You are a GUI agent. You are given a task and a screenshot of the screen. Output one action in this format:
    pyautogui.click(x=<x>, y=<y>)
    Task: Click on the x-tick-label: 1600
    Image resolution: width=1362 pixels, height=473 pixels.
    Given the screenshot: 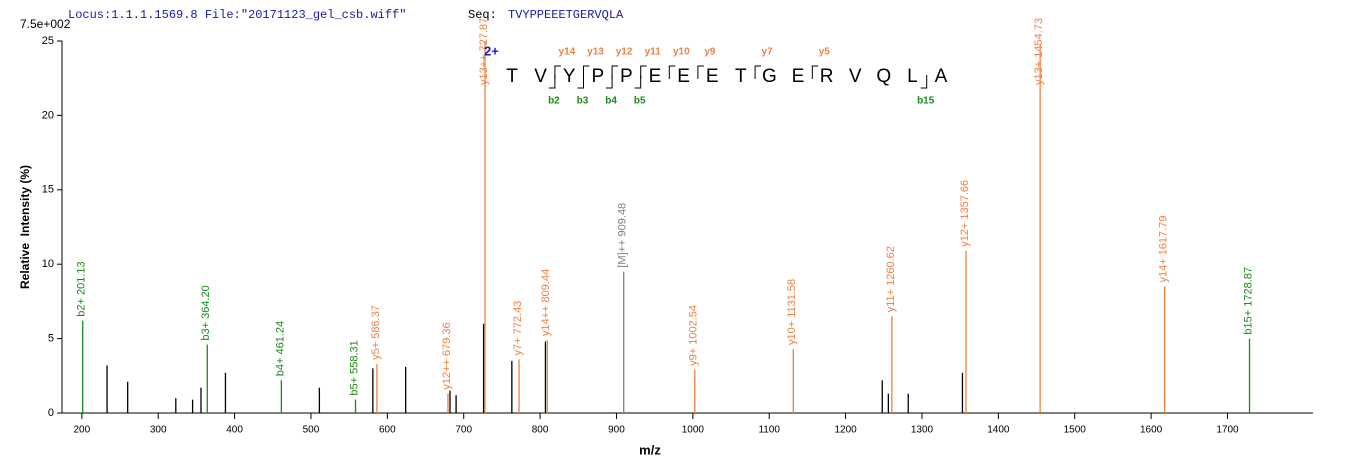 What is the action you would take?
    pyautogui.click(x=1151, y=430)
    